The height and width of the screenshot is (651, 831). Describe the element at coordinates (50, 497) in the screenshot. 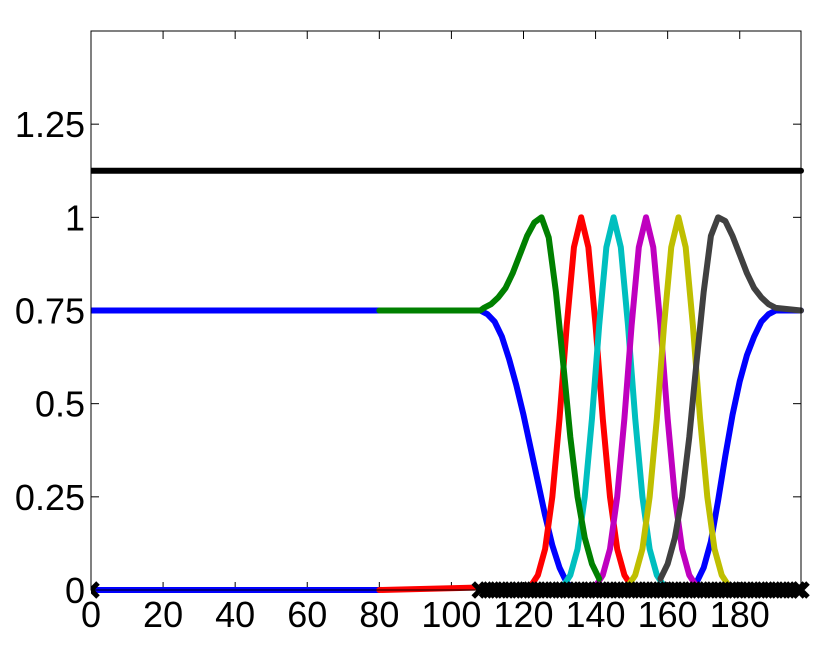

I see `y-tick-label: 0.25` at that location.